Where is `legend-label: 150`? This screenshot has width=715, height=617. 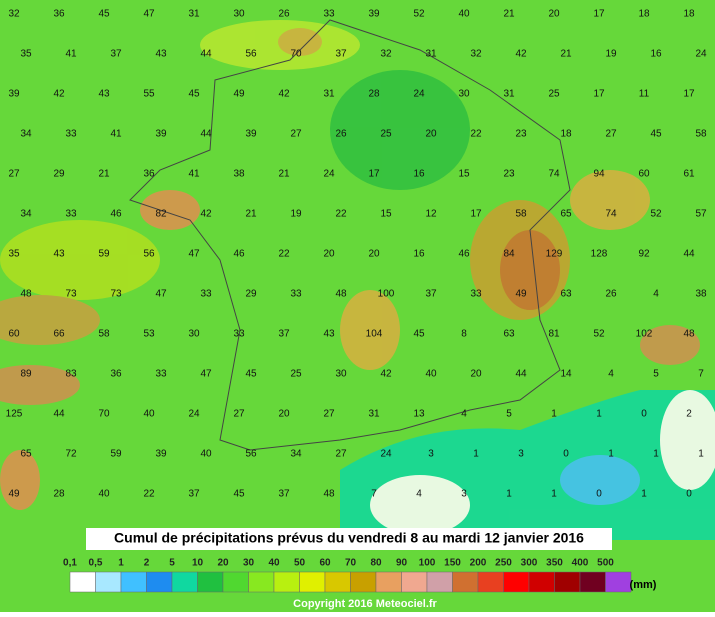 legend-label: 150 is located at coordinates (452, 563).